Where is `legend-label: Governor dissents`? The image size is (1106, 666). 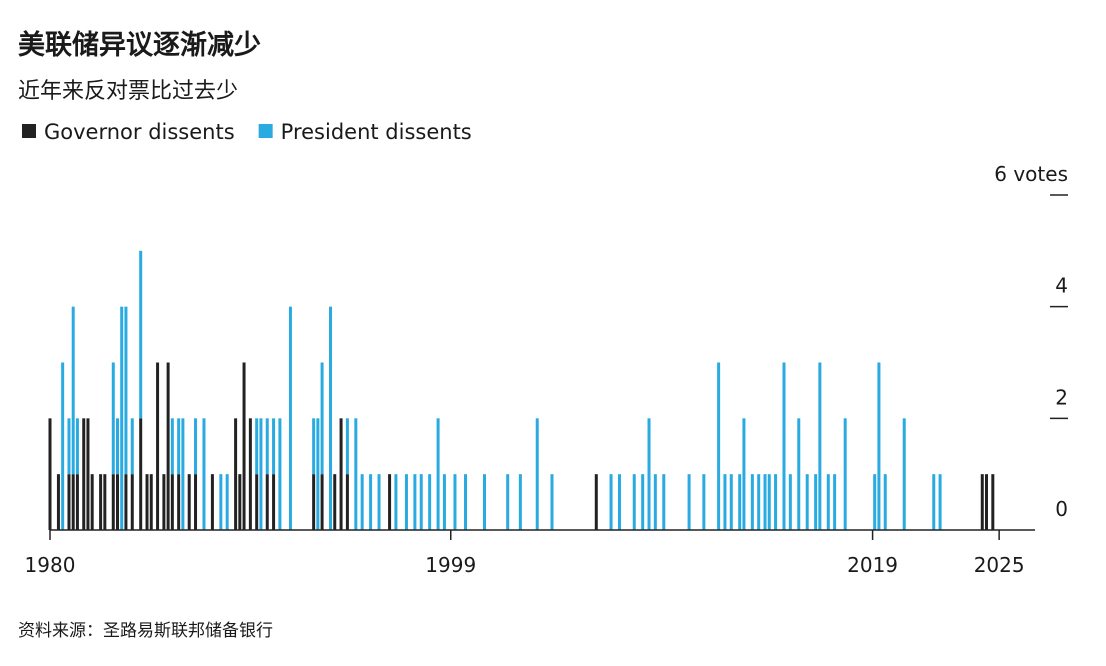
legend-label: Governor dissents is located at coordinates (139, 132).